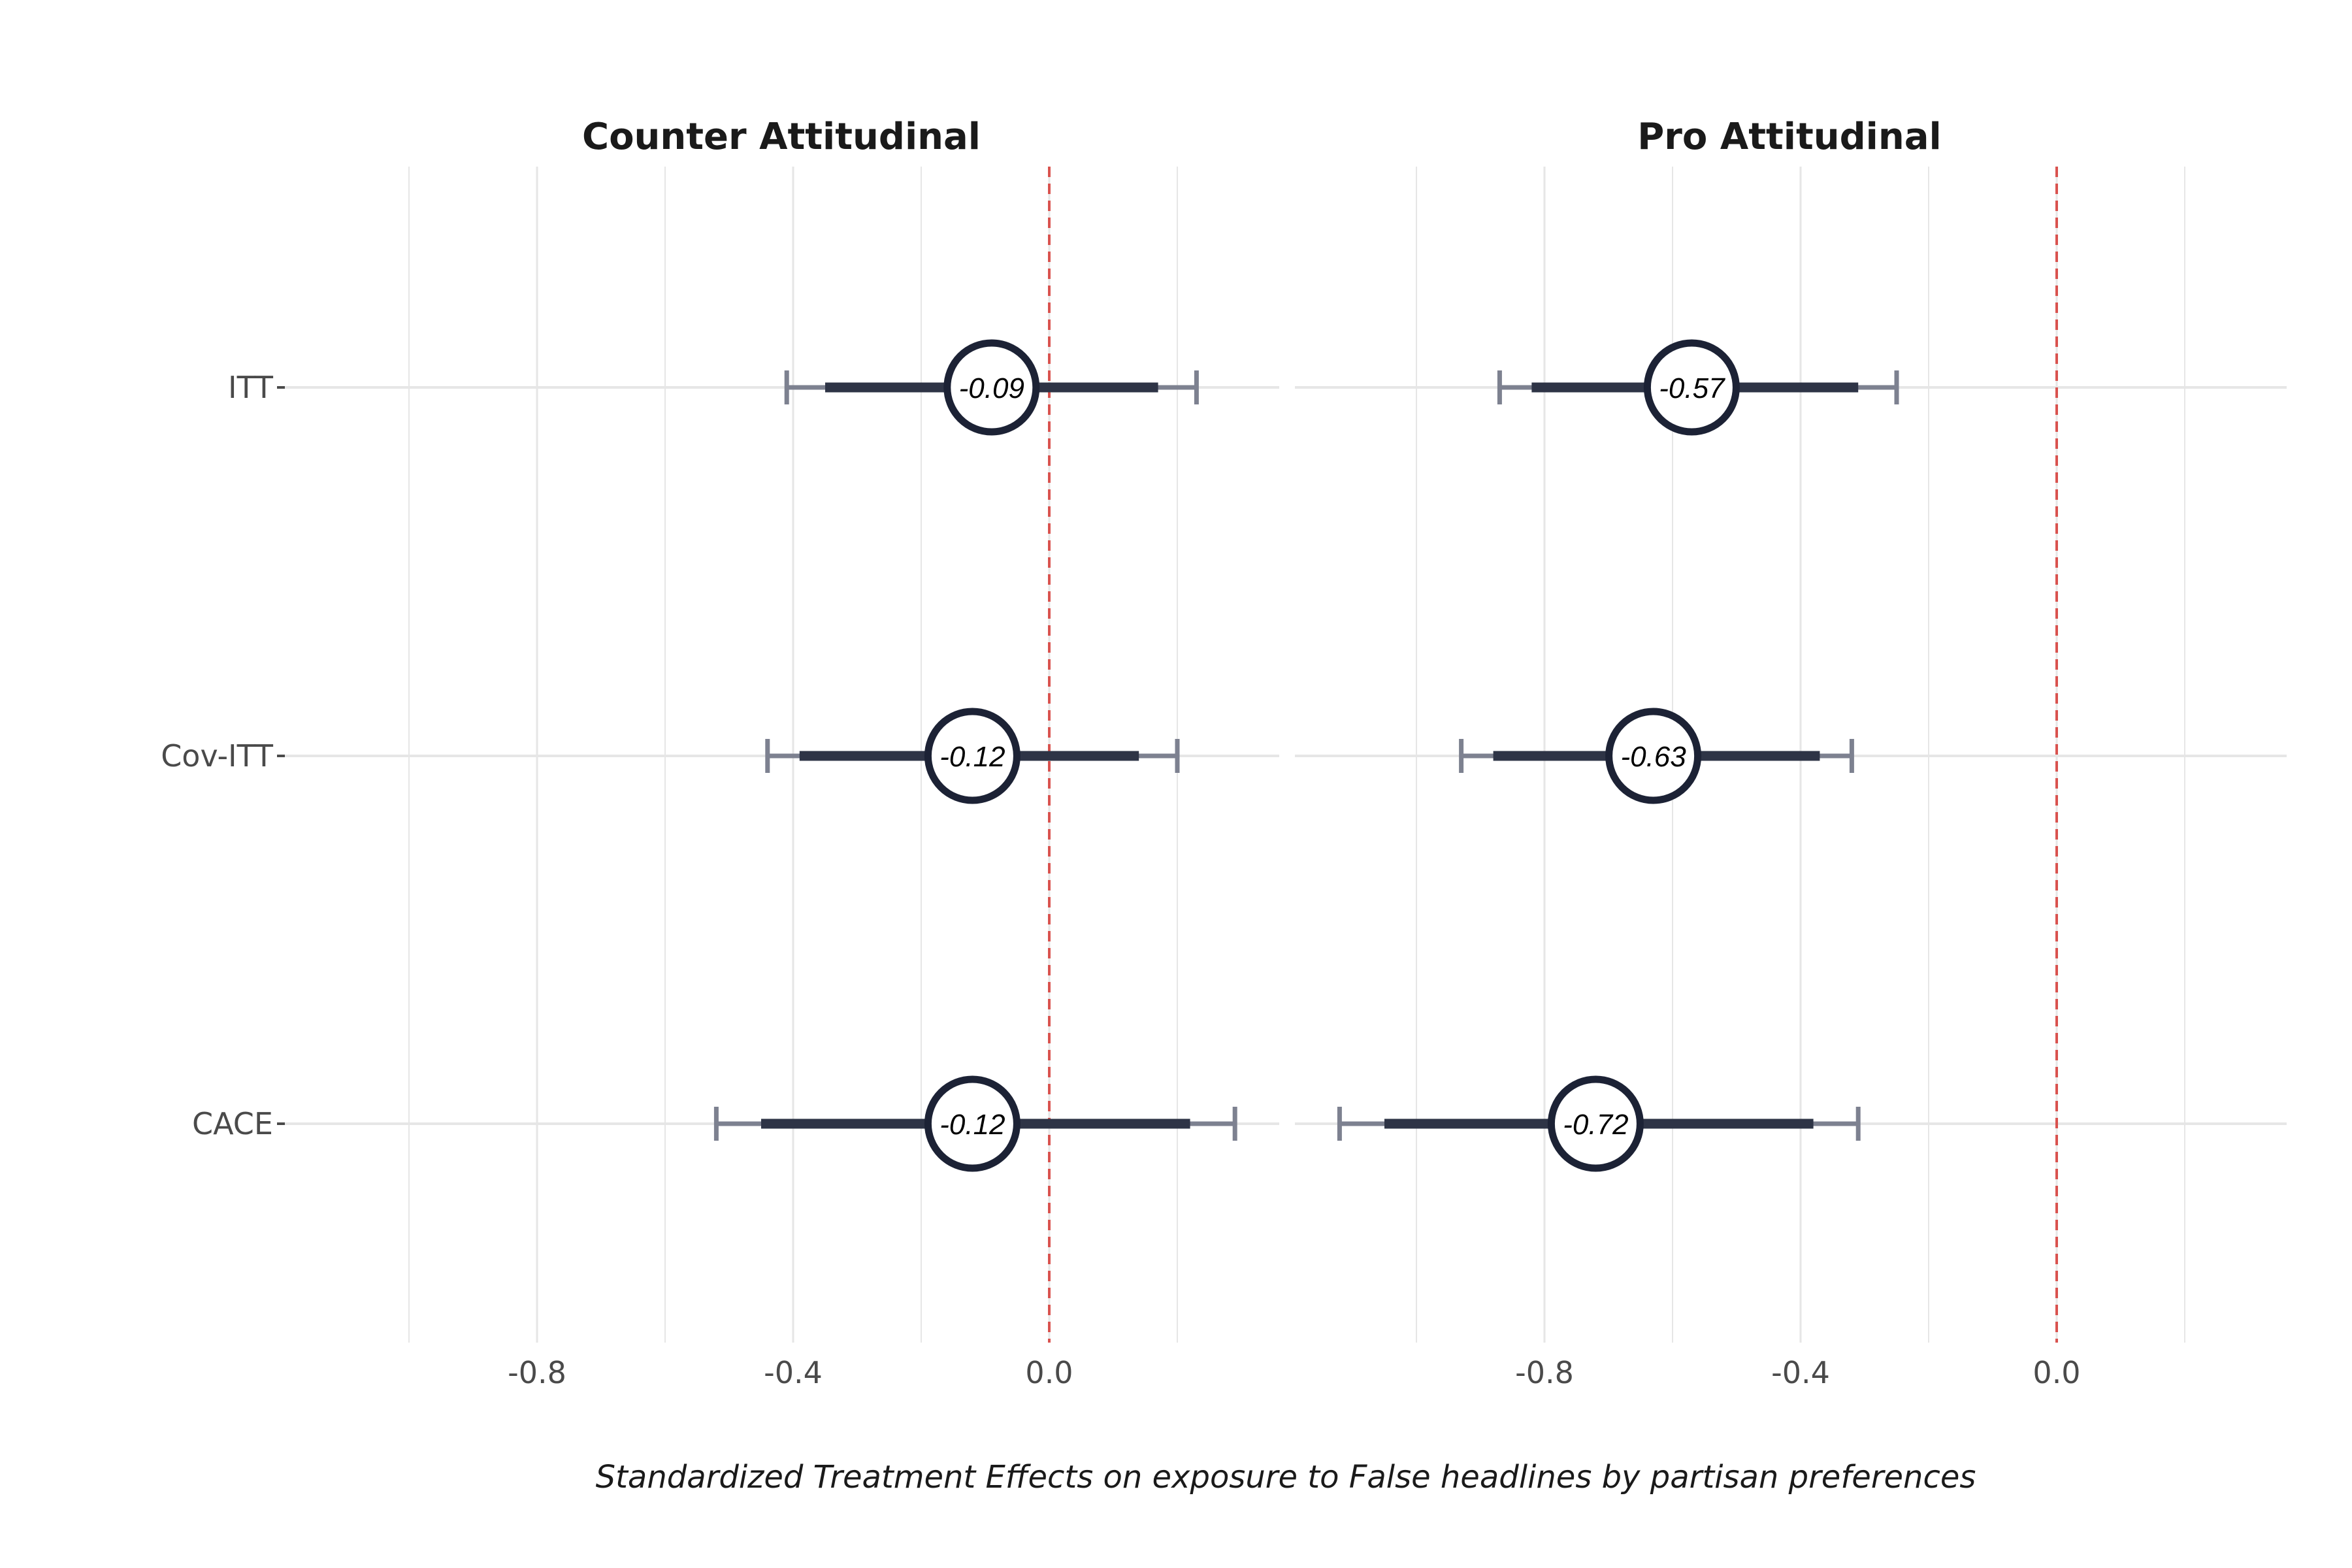 This screenshot has height=1568, width=2352. Describe the element at coordinates (1262, 137) in the screenshot. I see `panel-title-layer: Counter Attitudinal Pro Attitudinal` at that location.